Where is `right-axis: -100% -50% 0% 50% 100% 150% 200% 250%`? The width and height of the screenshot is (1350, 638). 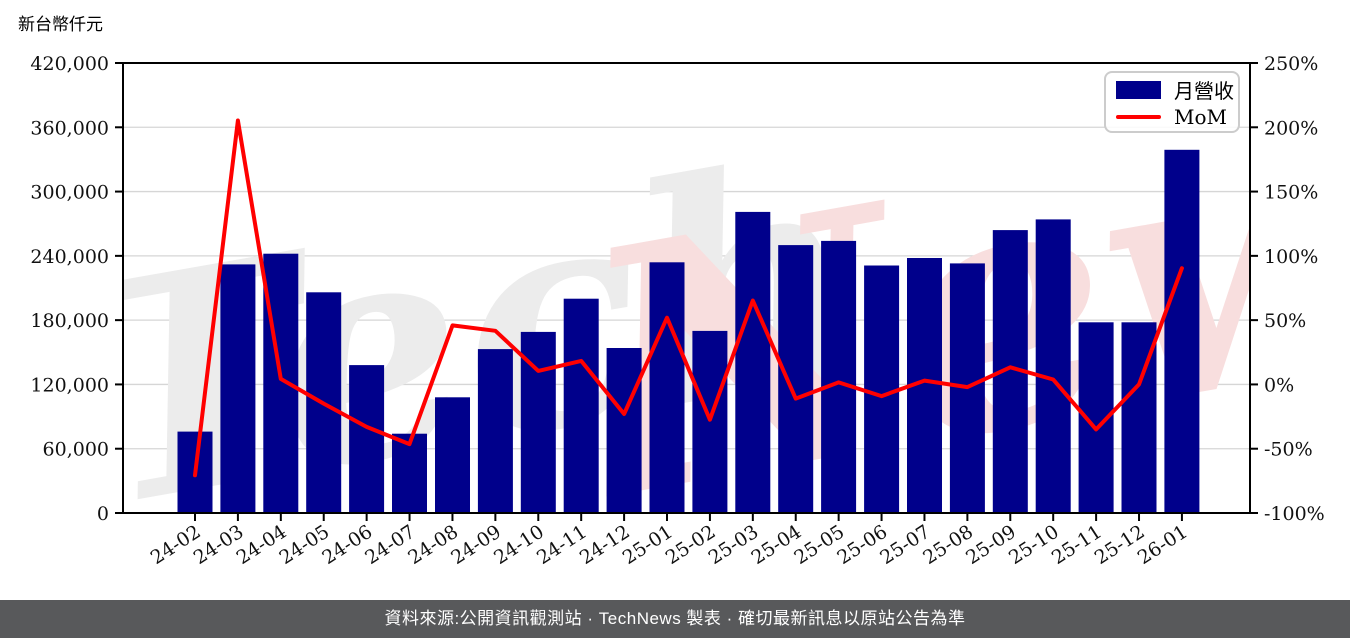
right-axis: -100% -50% 0% 50% 100% 150% 200% 250% is located at coordinates (1287, 289).